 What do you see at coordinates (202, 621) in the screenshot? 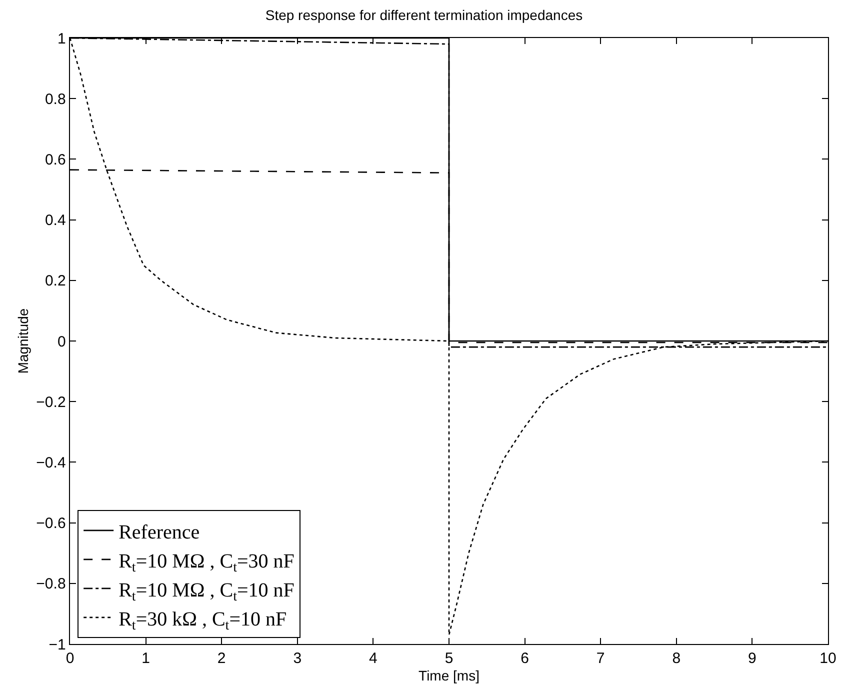
I see `legend-label: R$_{t}$=30 kΩ , C$_{t}$=10 nF` at bounding box center [202, 621].